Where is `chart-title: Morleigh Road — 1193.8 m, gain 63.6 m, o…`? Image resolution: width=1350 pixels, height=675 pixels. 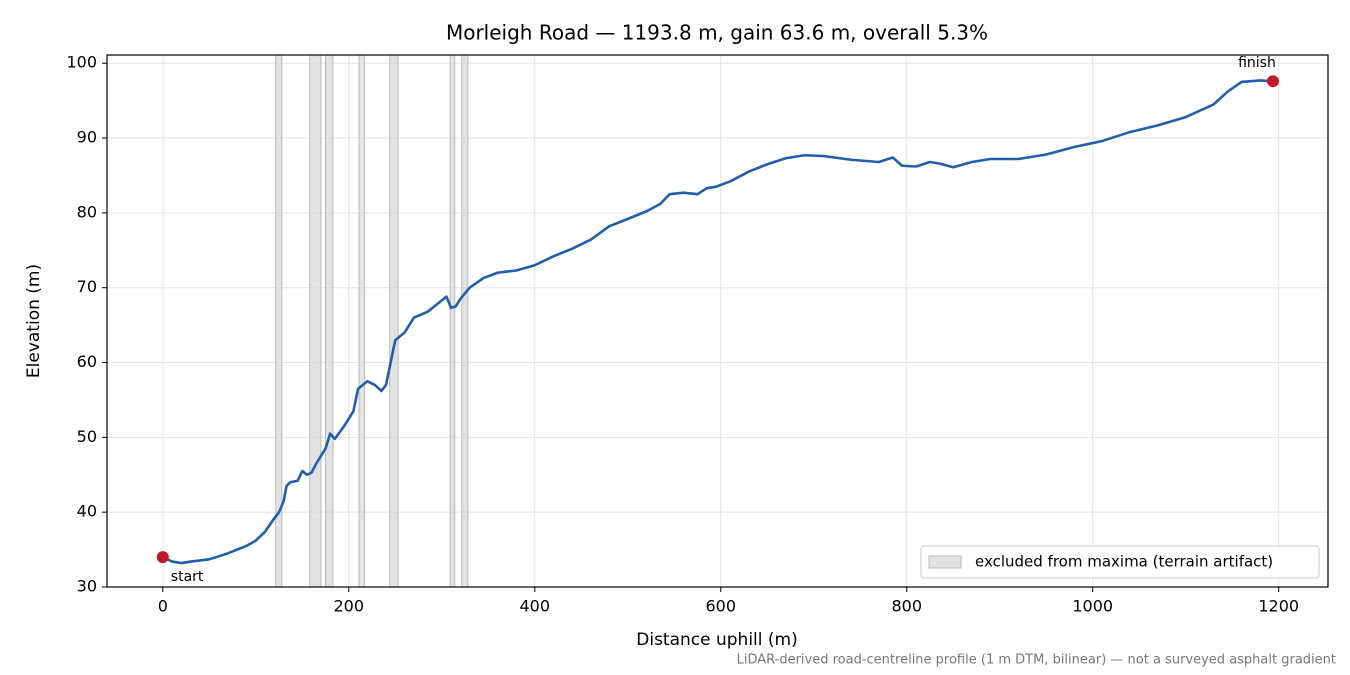
chart-title: Morleigh Road — 1193.8 m, gain 63.6 m, o… is located at coordinates (717, 33).